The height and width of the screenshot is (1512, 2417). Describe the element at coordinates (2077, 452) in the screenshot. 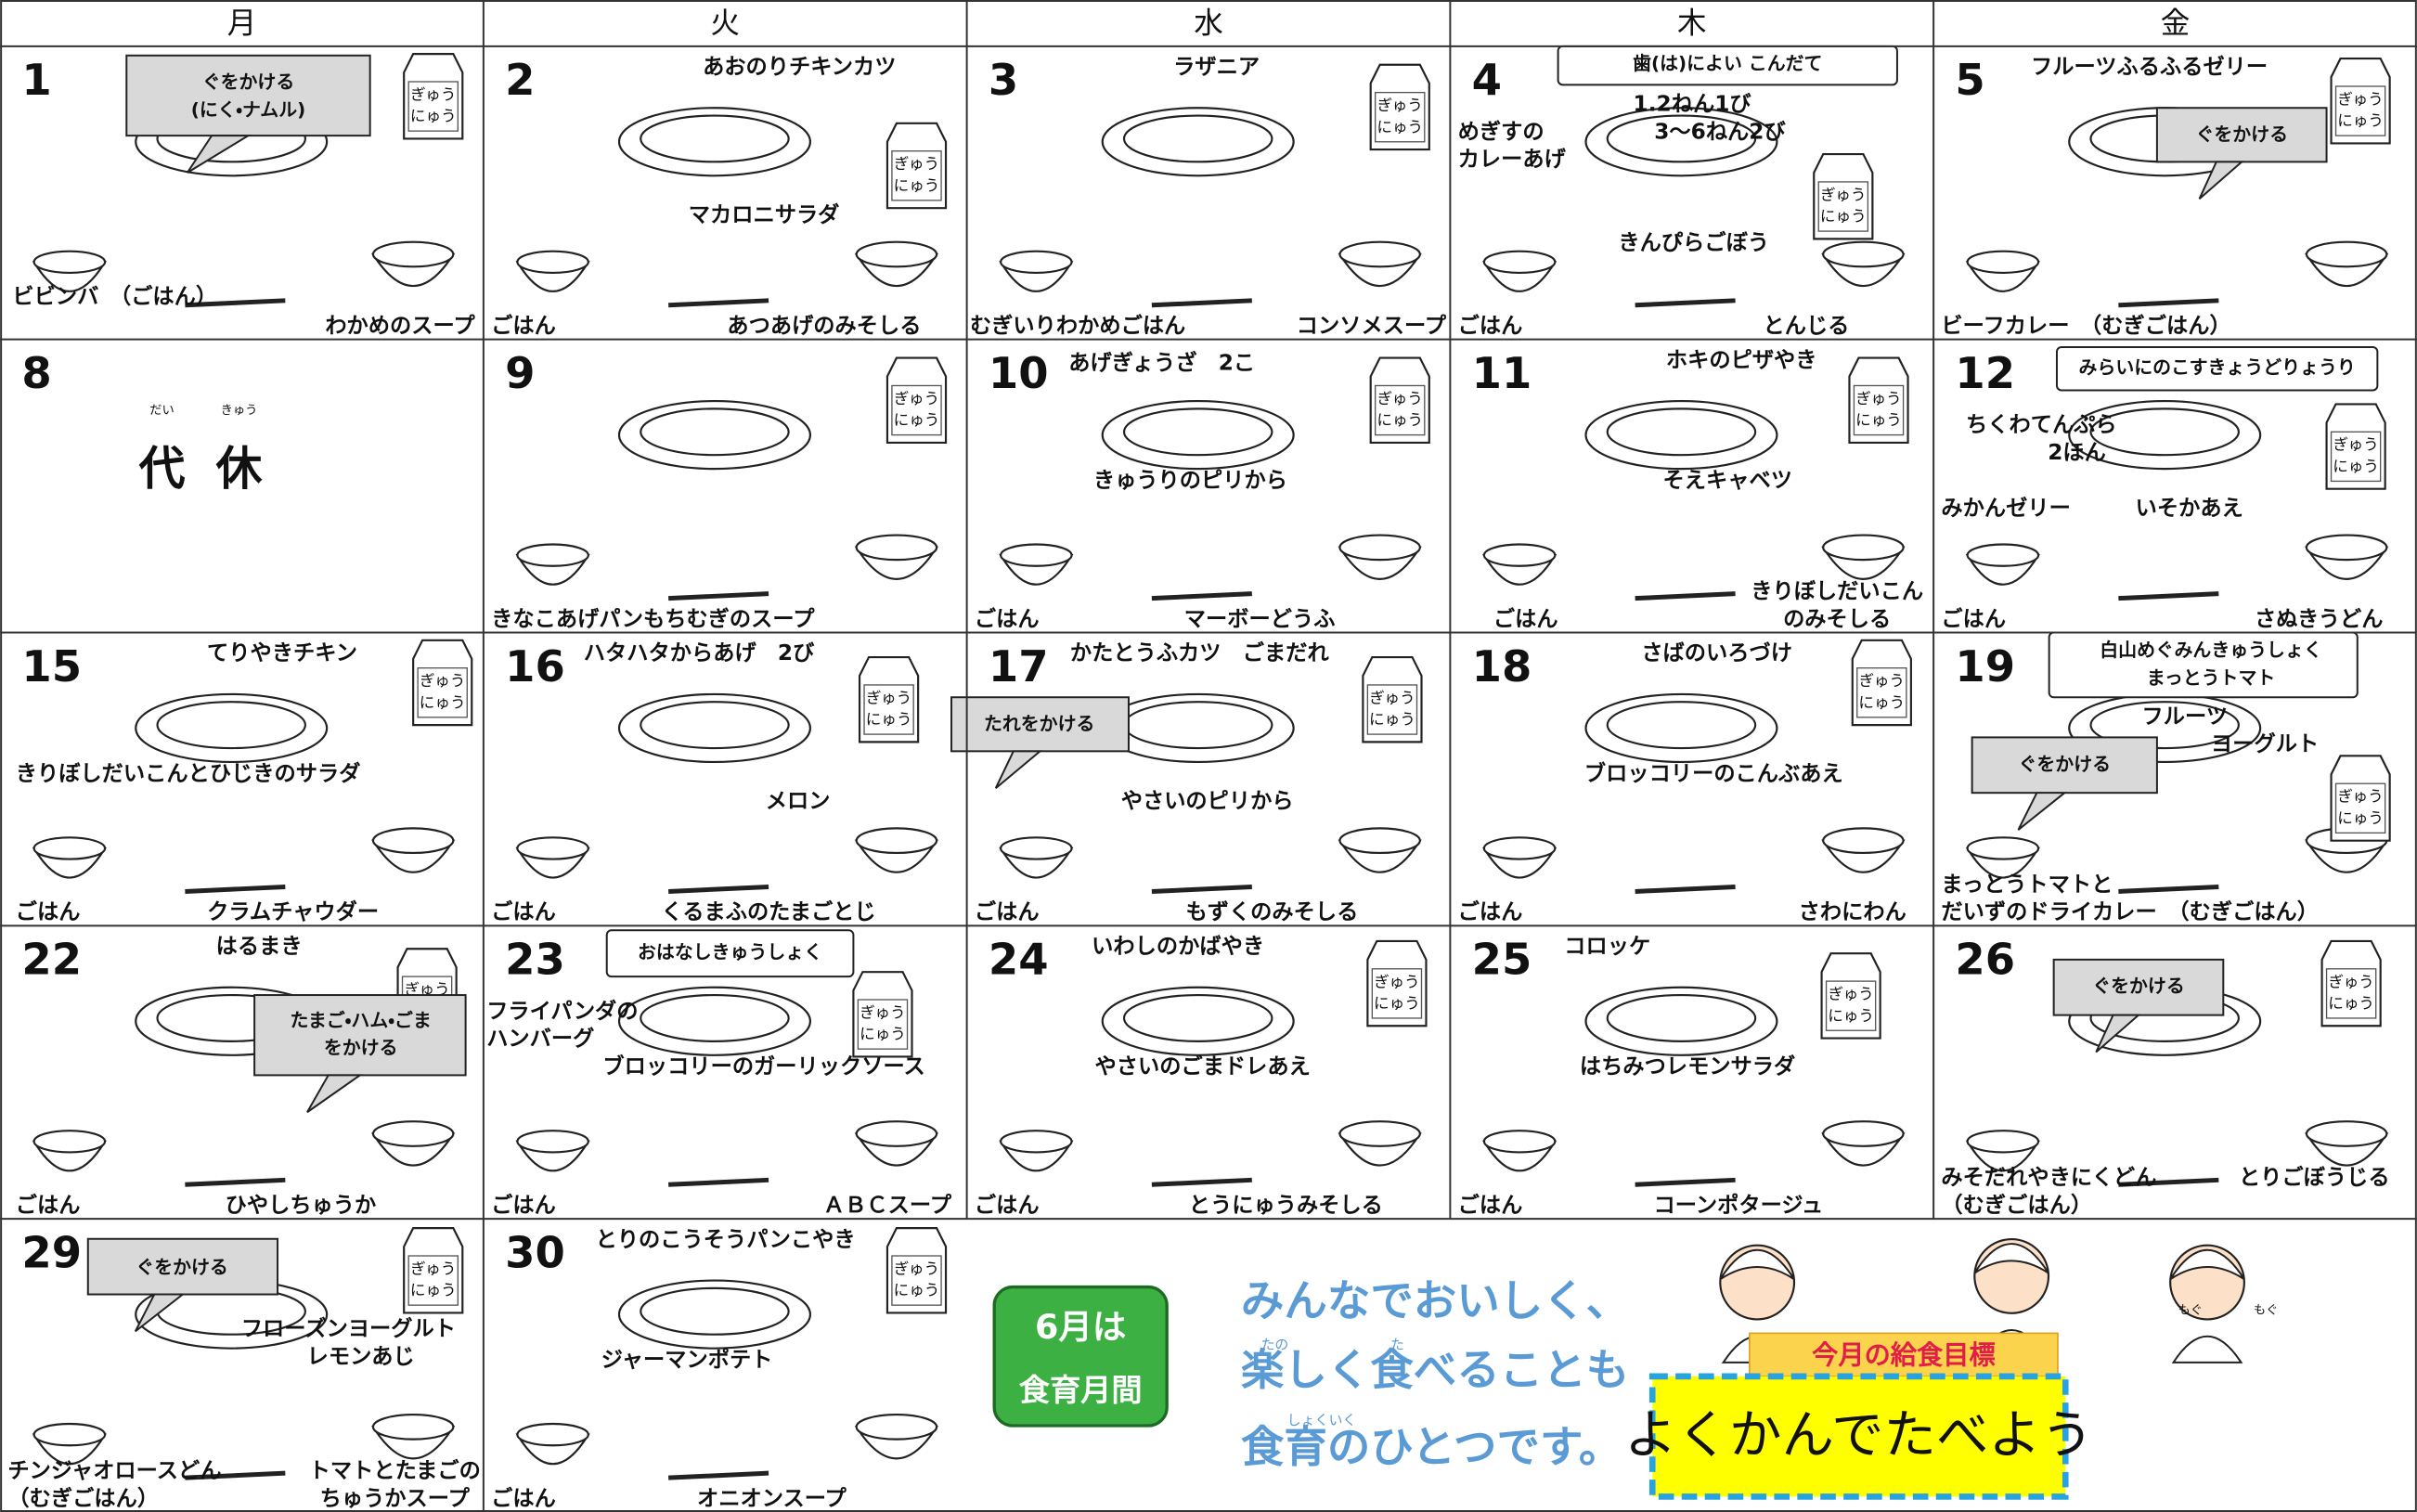

I see `menu-item: 2ほん` at that location.